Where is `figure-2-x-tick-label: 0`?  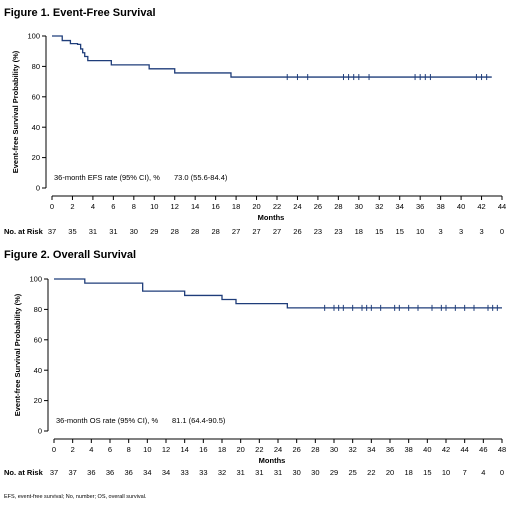 figure-2-x-tick-label: 0 is located at coordinates (54, 449).